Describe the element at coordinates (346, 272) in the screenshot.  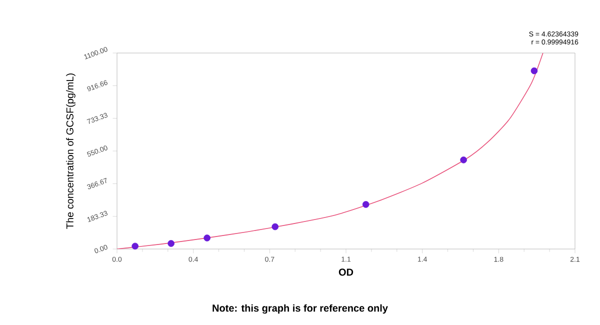
I see `x-axis-title: OD` at that location.